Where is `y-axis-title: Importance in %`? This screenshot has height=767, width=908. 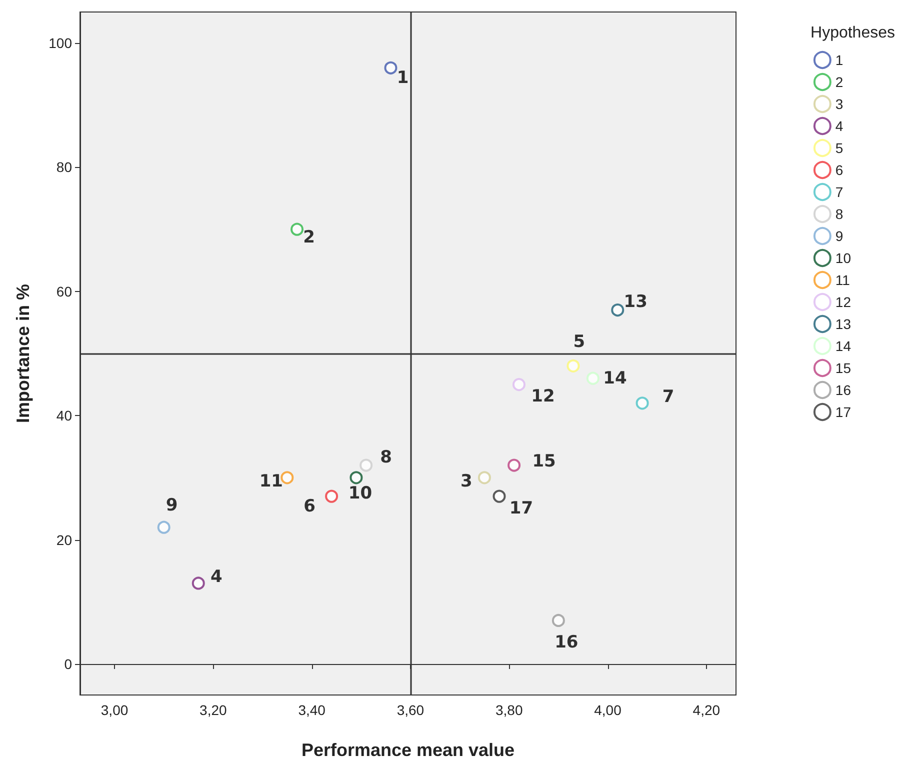 y-axis-title: Importance in % is located at coordinates (23, 354).